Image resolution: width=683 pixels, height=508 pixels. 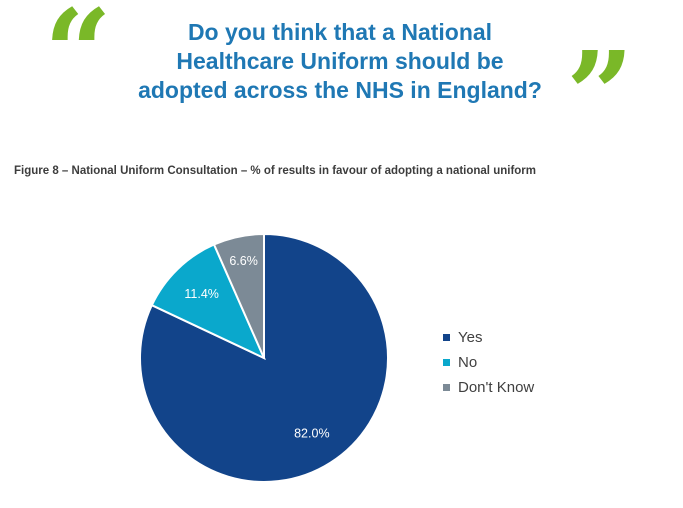 I want to click on slice-label-dont-know: 6.6%, so click(x=243, y=261).